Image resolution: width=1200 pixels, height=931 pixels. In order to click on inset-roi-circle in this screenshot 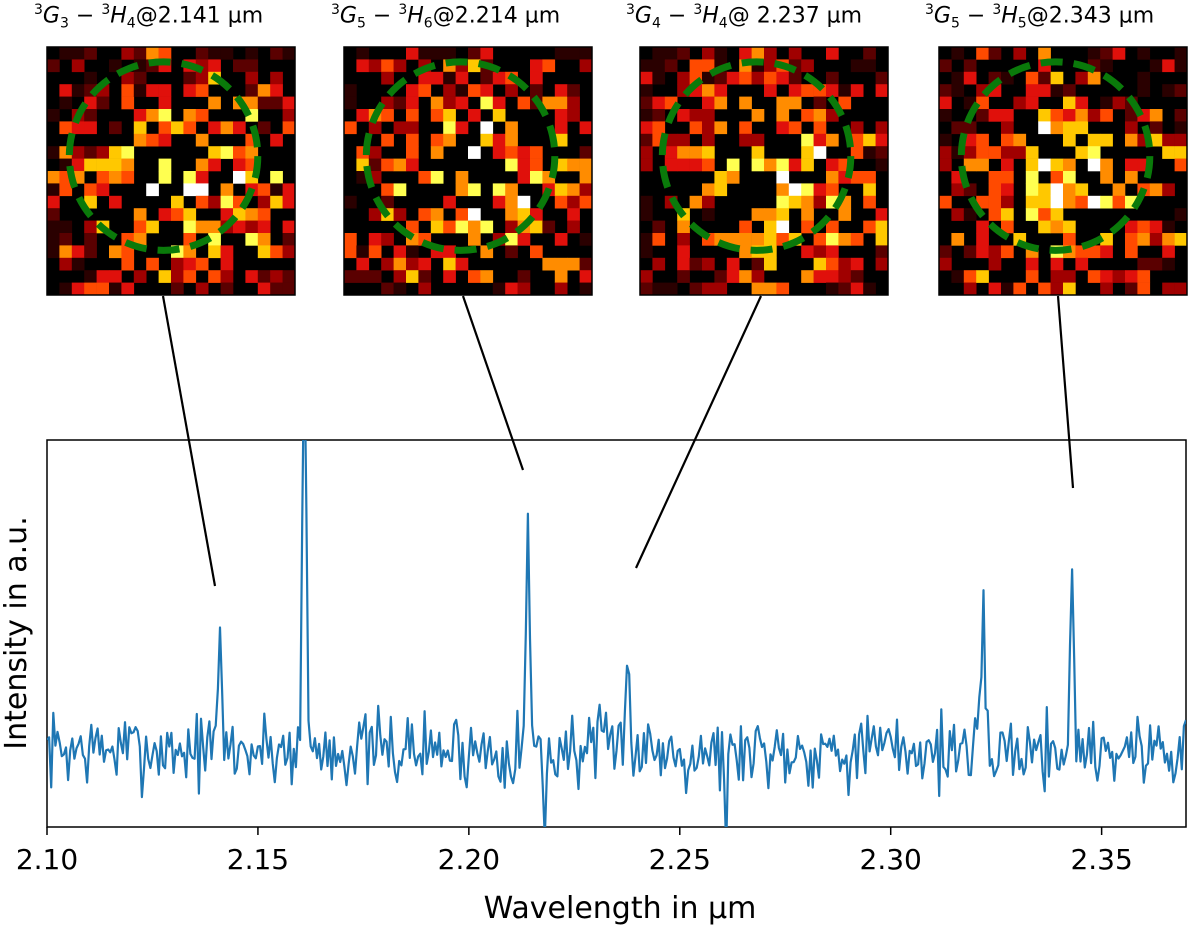, I will do `click(1055, 156)`.